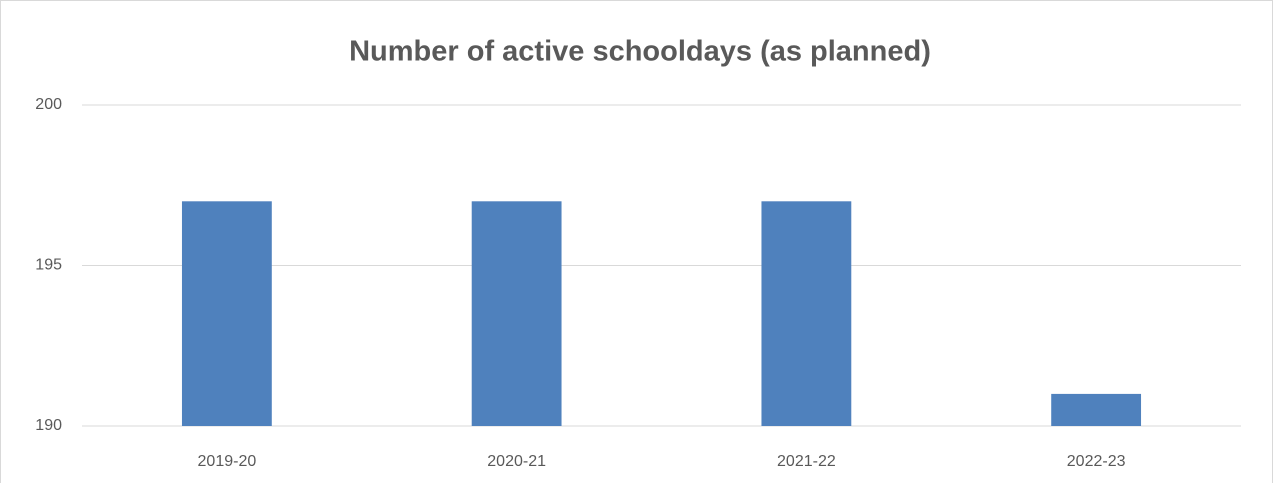 This screenshot has height=483, width=1273. What do you see at coordinates (516, 461) in the screenshot?
I see `x-tick-label: 2020-21` at bounding box center [516, 461].